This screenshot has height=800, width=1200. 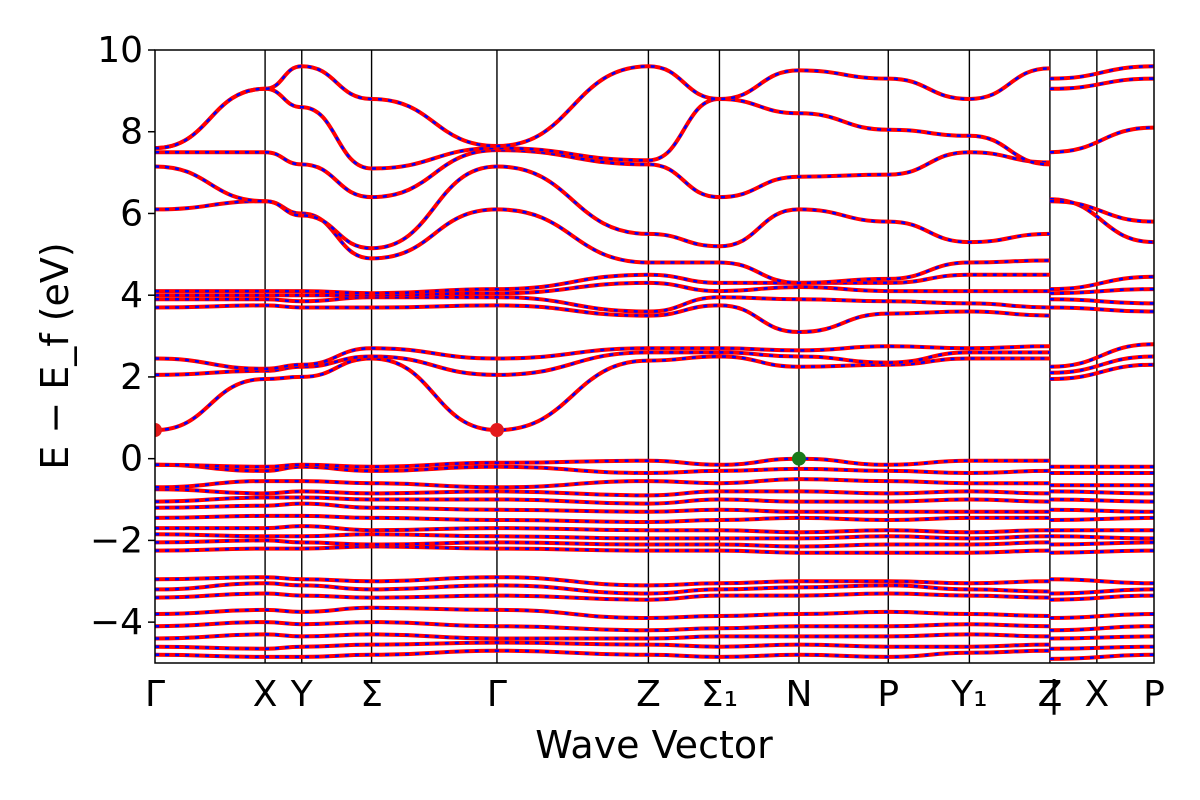 What do you see at coordinates (798, 458) in the screenshot?
I see `vbm-marker` at bounding box center [798, 458].